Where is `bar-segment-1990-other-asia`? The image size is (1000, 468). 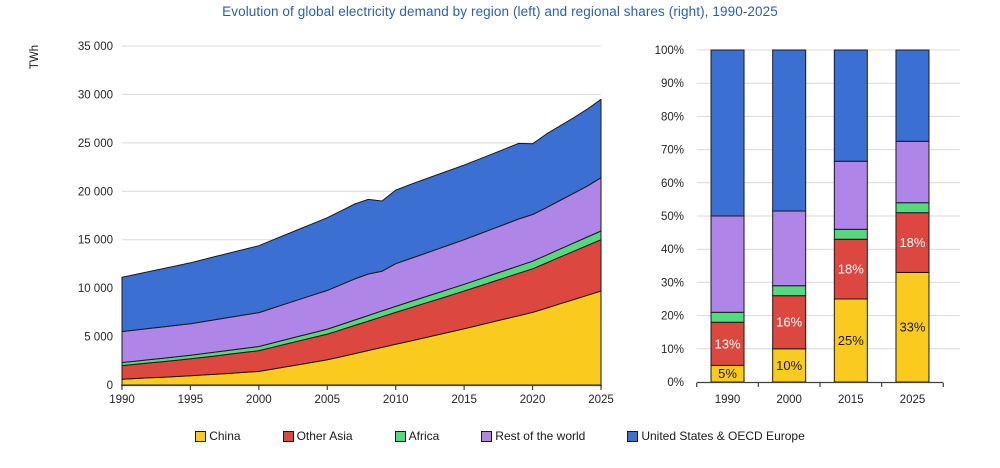
bar-segment-1990-other-asia is located at coordinates (727, 343).